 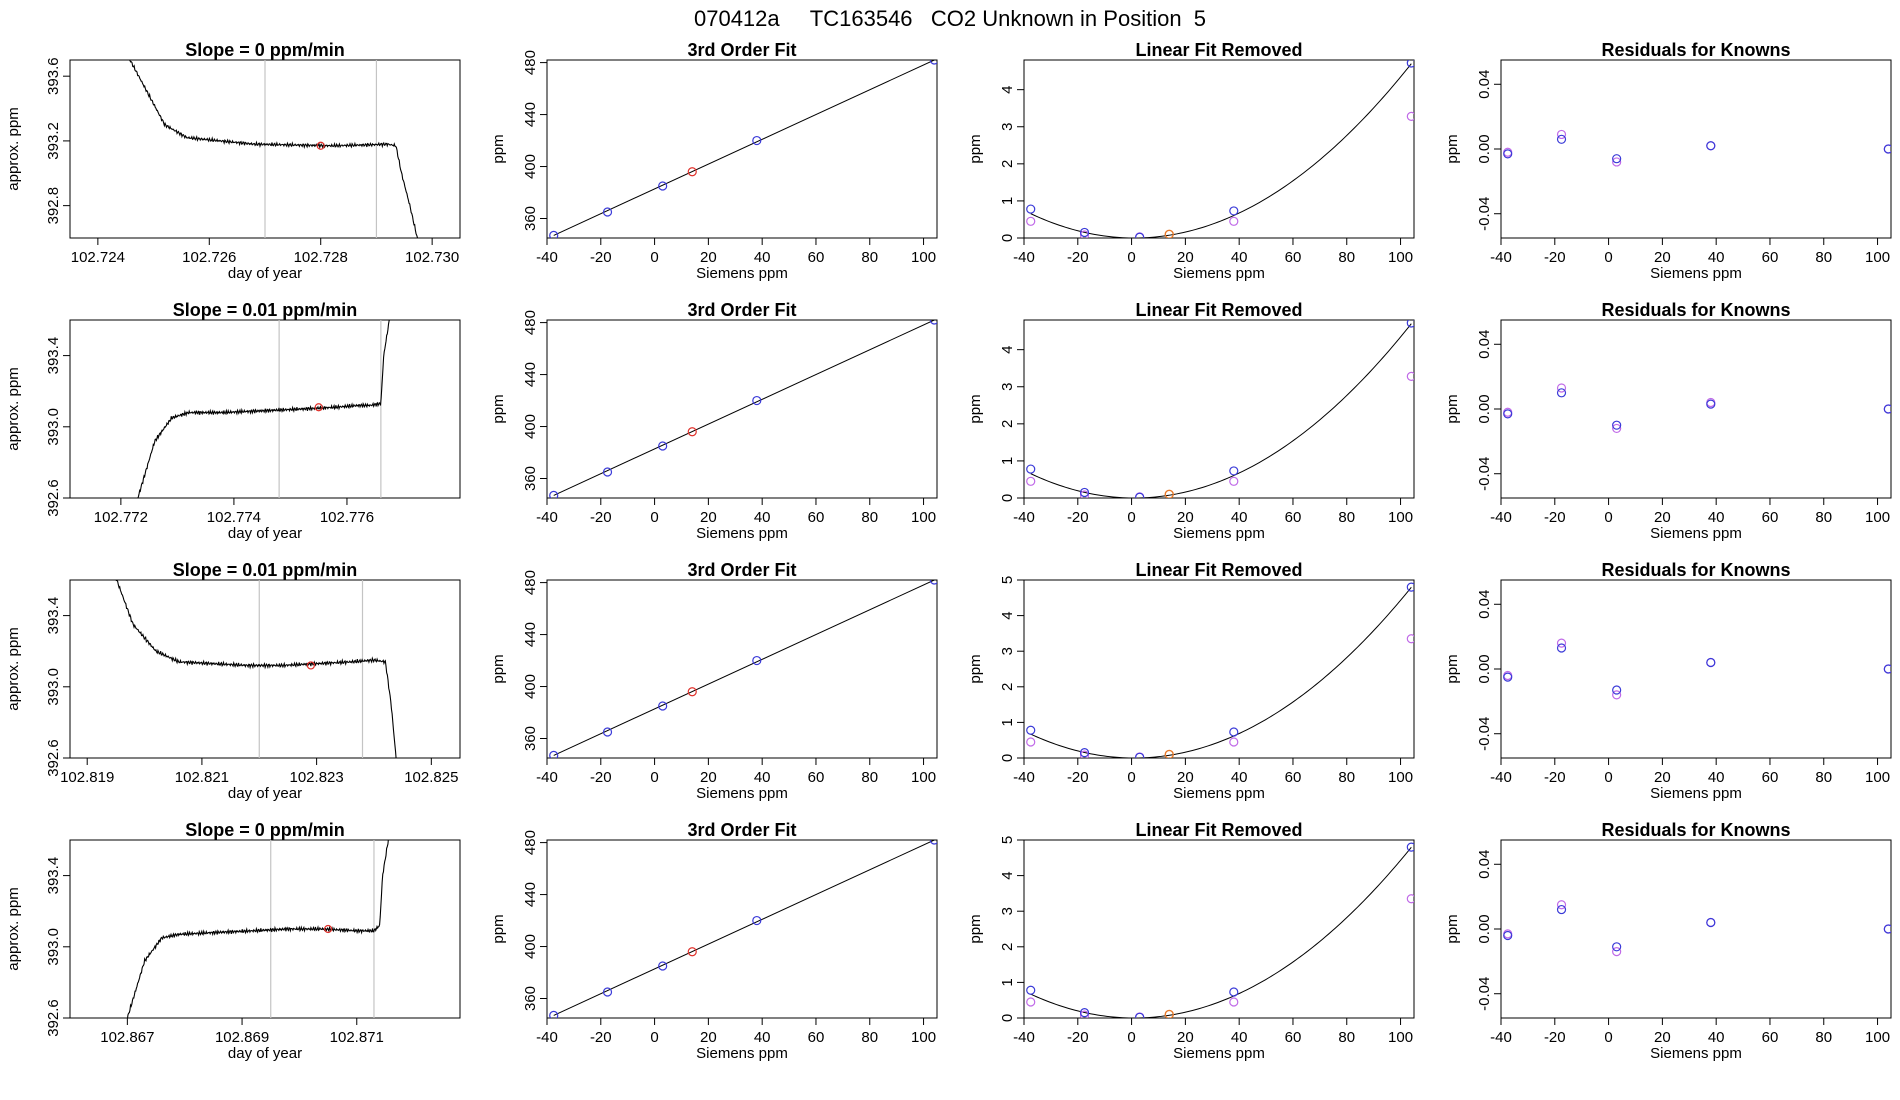 I want to click on y-tick-label: -0.04, so click(x=1484, y=474).